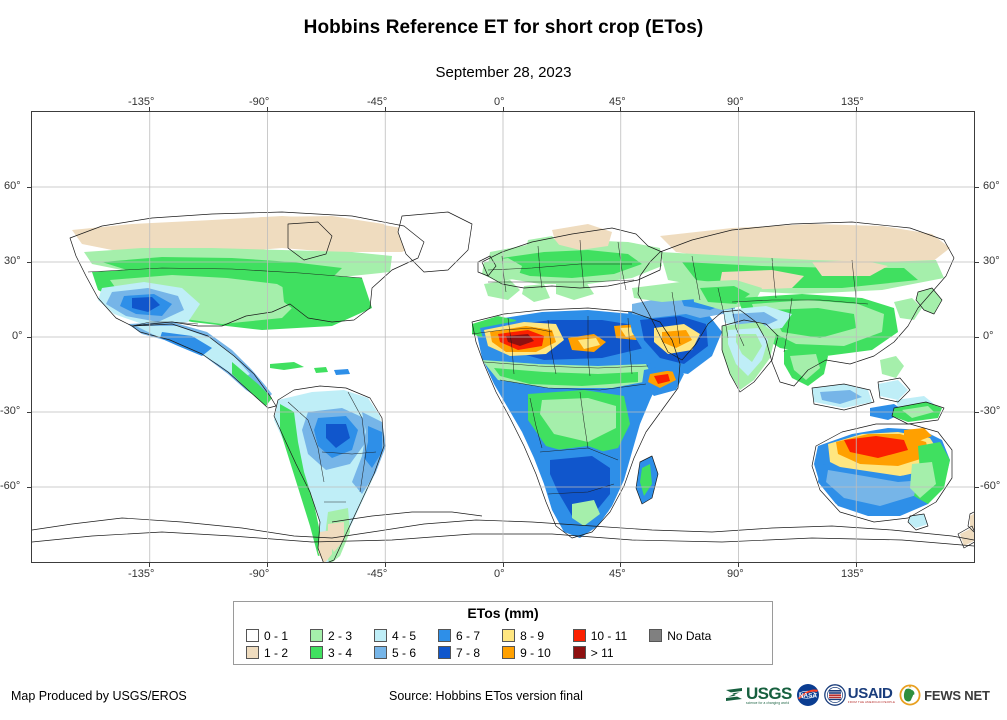 This screenshot has width=1007, height=720. I want to click on legend-item: 4 - 5, so click(395, 635).